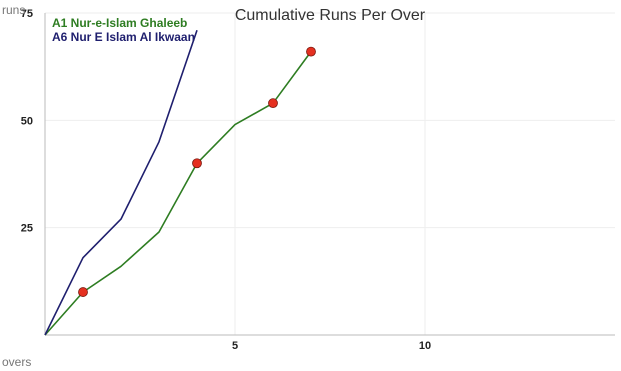 Image resolution: width=621 pixels, height=371 pixels. I want to click on y-ticks: 25 50 75, so click(27, 121).